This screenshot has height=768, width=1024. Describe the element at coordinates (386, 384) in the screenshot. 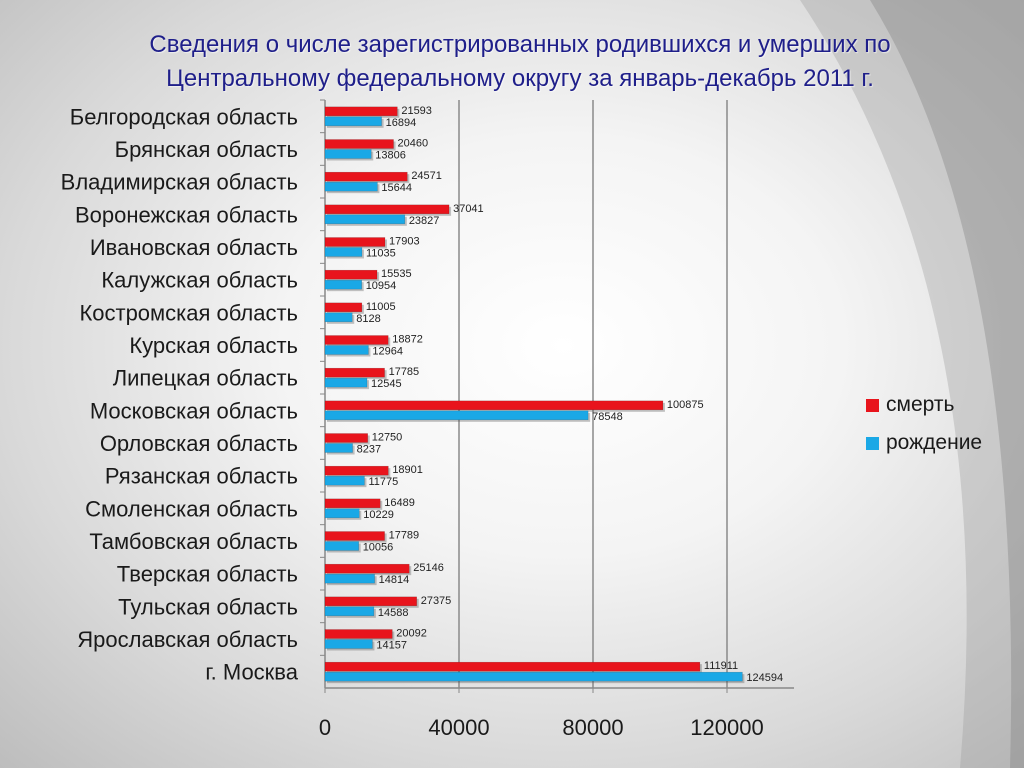

I see `data-label: 12545` at that location.